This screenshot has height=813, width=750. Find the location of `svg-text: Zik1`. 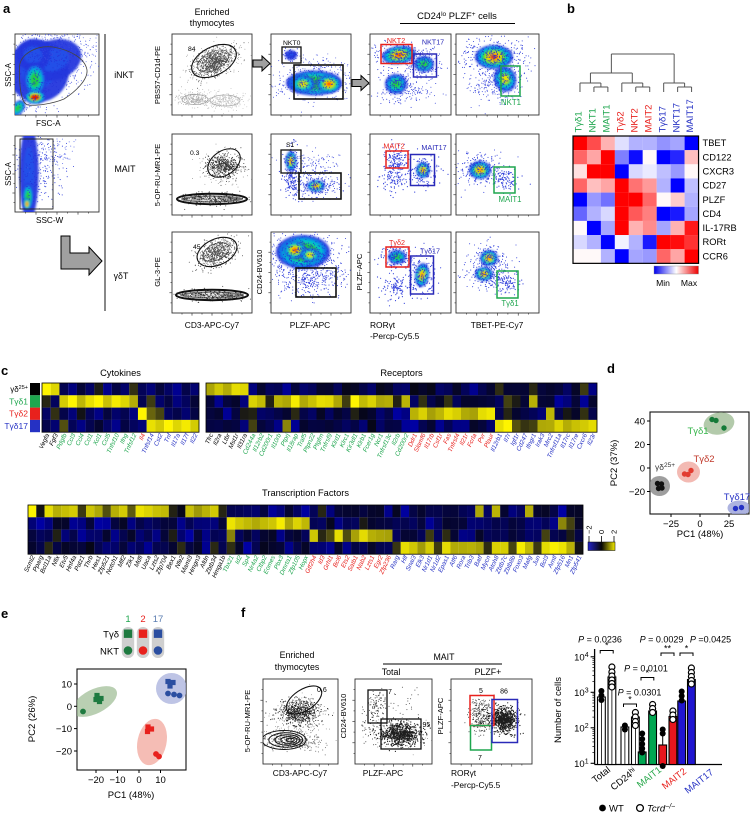

svg-text: Zik1 is located at coordinates (130, 562).